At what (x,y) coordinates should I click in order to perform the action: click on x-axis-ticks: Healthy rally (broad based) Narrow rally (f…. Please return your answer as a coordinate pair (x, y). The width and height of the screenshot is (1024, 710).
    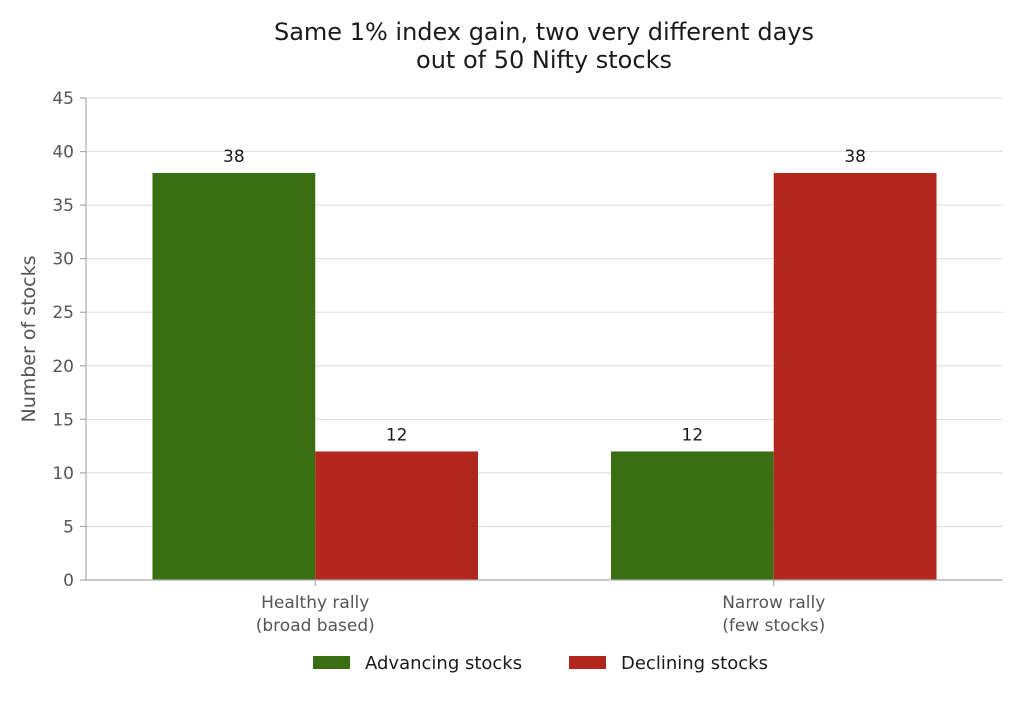
    Looking at the image, I should click on (540, 608).